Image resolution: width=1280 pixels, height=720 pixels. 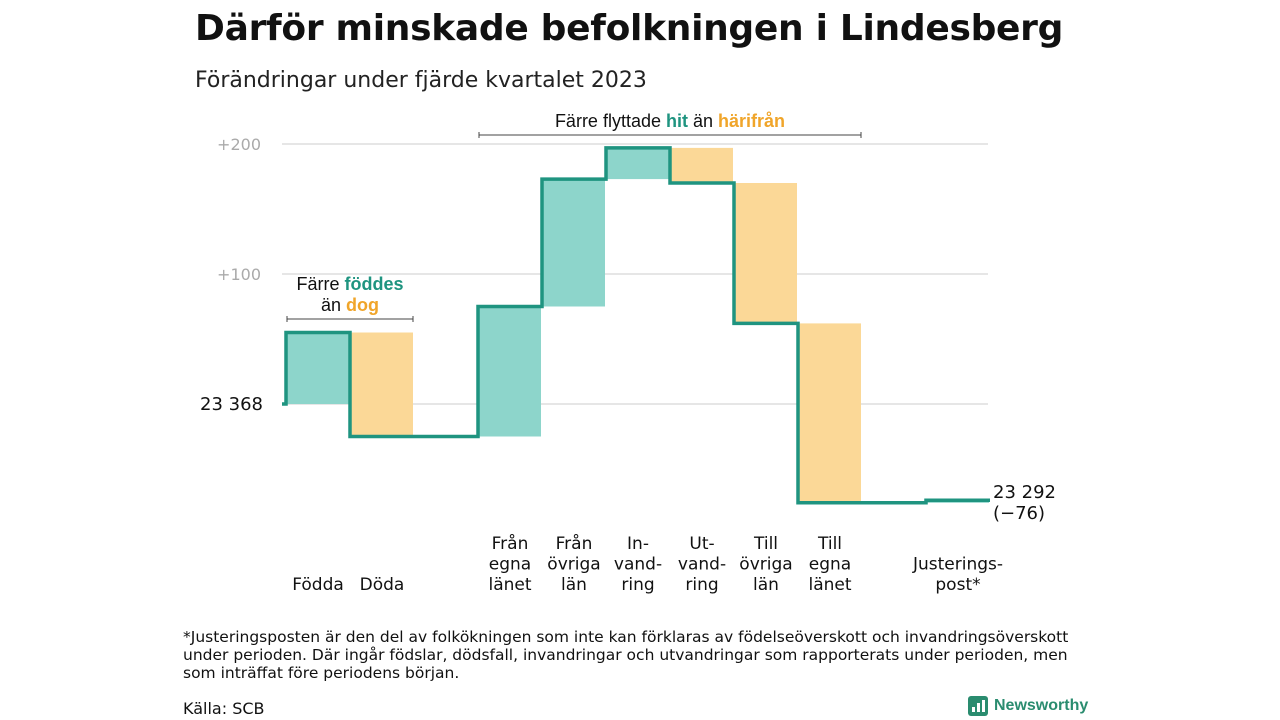 I want to click on y-tick-label: +100, so click(x=239, y=274).